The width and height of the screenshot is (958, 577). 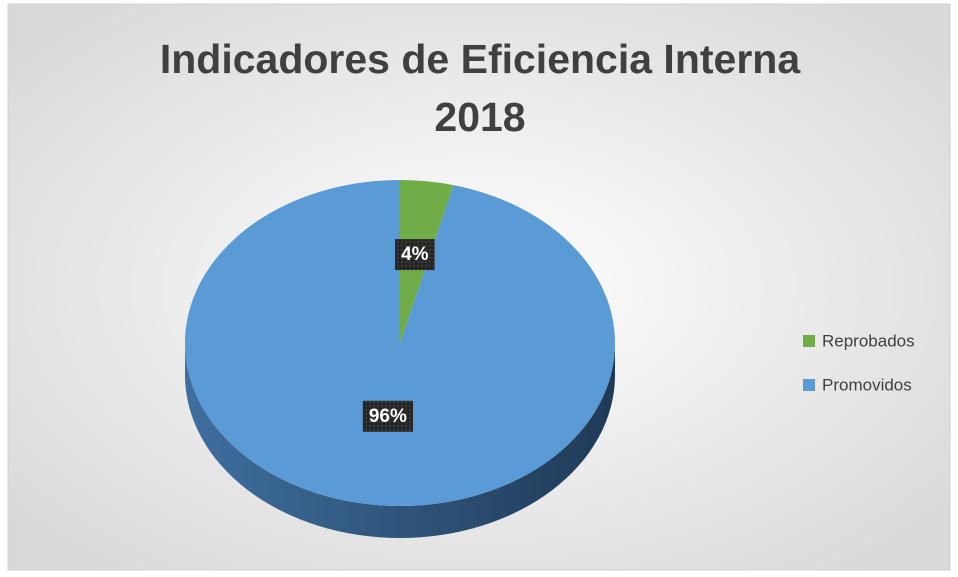 I want to click on legend-label: Promovidos, so click(x=867, y=384).